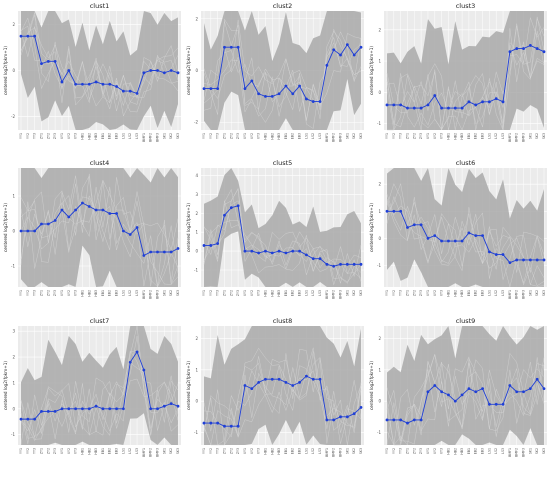 The height and width of the screenshot is (477, 550). Describe the element at coordinates (178, 293) in the screenshot. I see `x-tick-label: SK3` at that location.